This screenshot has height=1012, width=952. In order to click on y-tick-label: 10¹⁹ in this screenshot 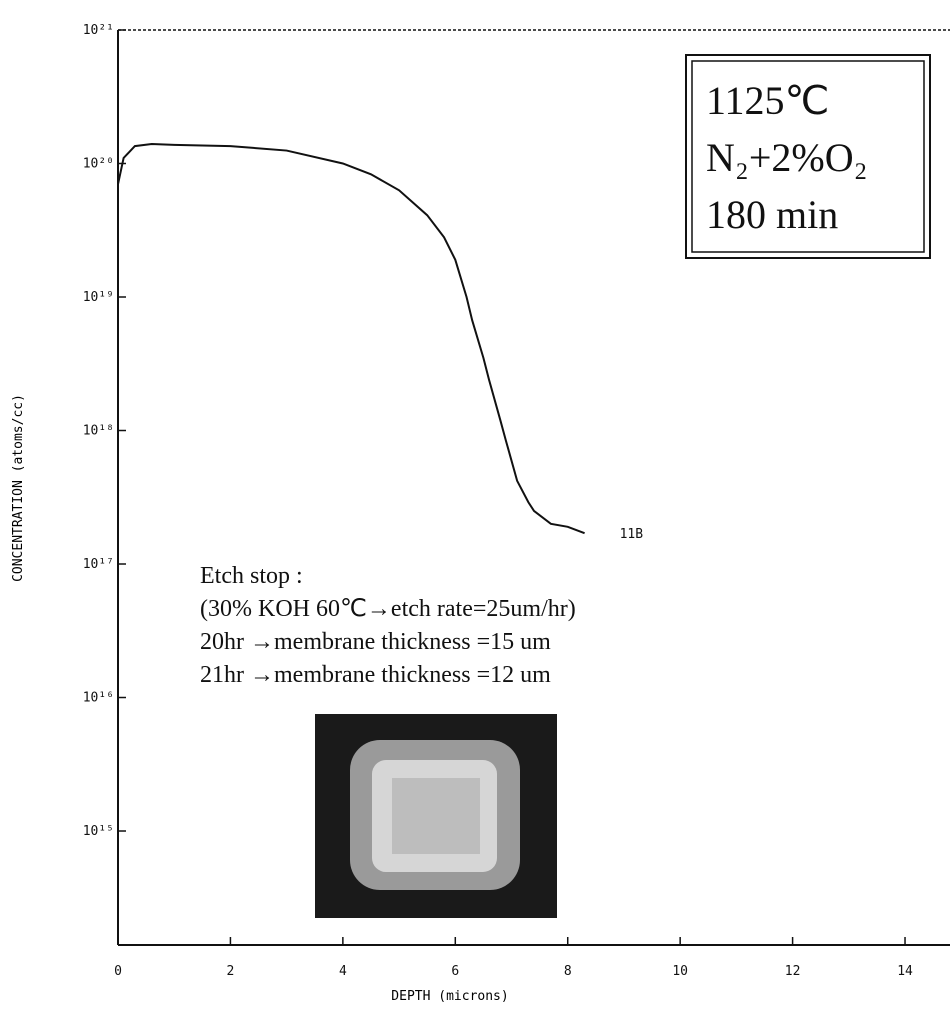, I will do `click(98, 297)`.